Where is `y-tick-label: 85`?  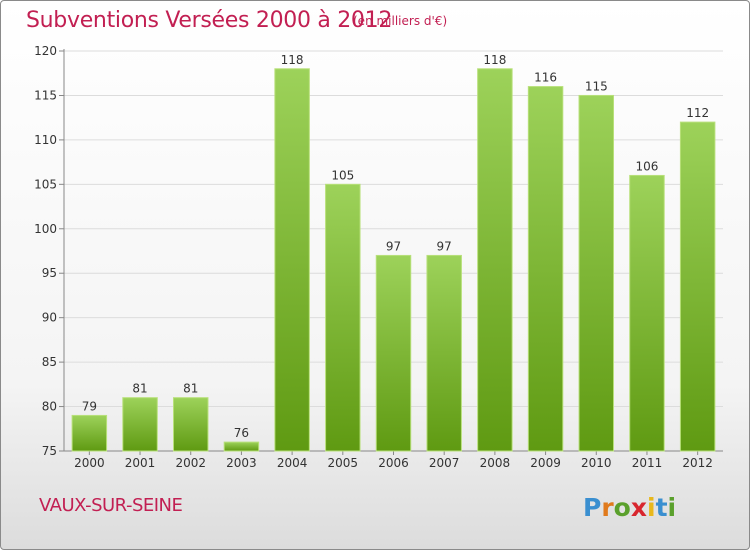 y-tick-label: 85 is located at coordinates (49, 362).